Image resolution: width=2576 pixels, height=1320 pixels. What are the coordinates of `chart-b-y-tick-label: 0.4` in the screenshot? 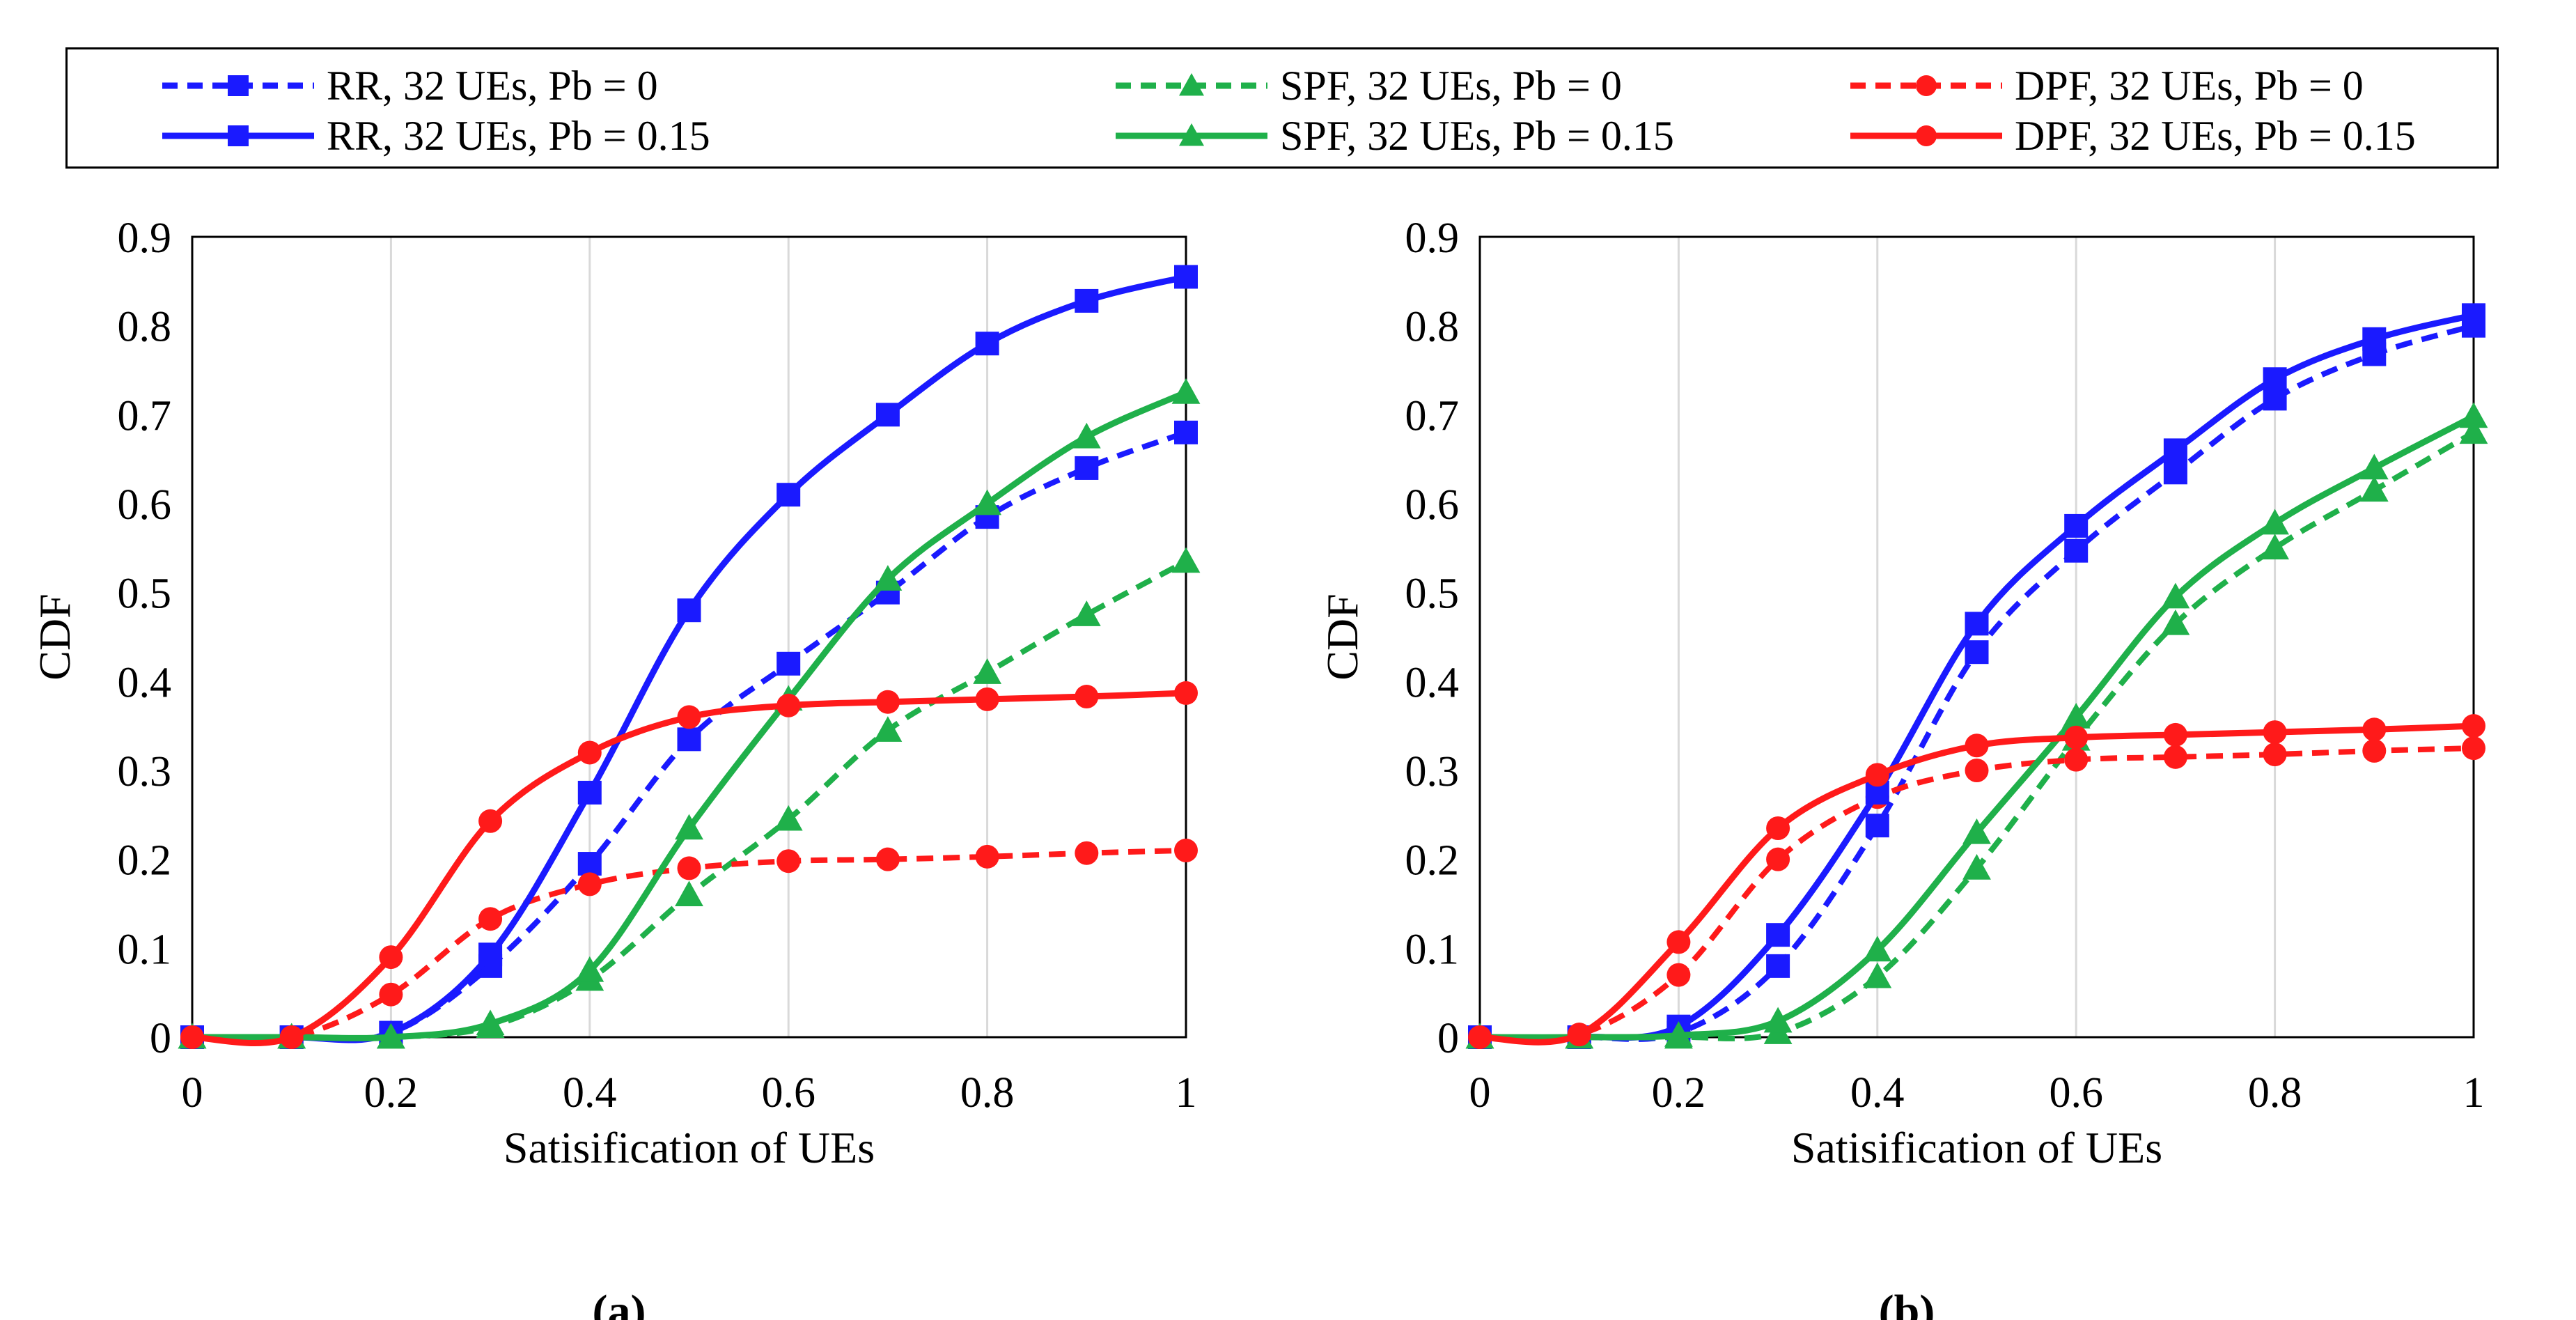 It's located at (1433, 683).